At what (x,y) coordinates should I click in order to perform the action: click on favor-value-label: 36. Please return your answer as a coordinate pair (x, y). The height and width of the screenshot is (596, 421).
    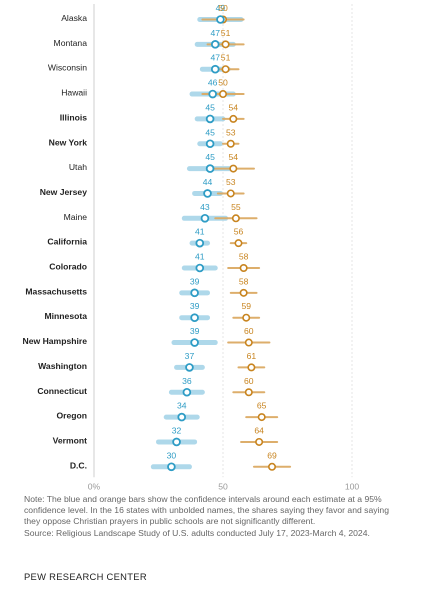
    Looking at the image, I should click on (187, 381).